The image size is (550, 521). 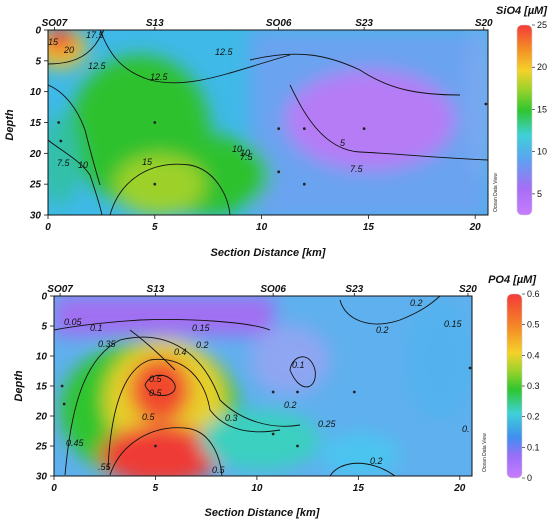 What do you see at coordinates (95, 35) in the screenshot?
I see `contour-label: 17.5` at bounding box center [95, 35].